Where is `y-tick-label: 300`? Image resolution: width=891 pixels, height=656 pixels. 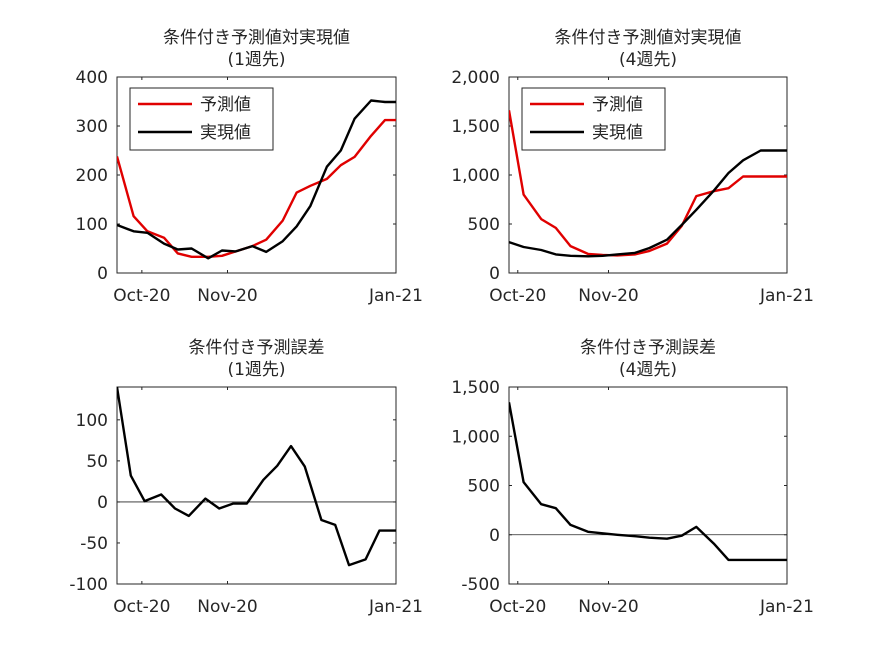 y-tick-label: 300 is located at coordinates (92, 127).